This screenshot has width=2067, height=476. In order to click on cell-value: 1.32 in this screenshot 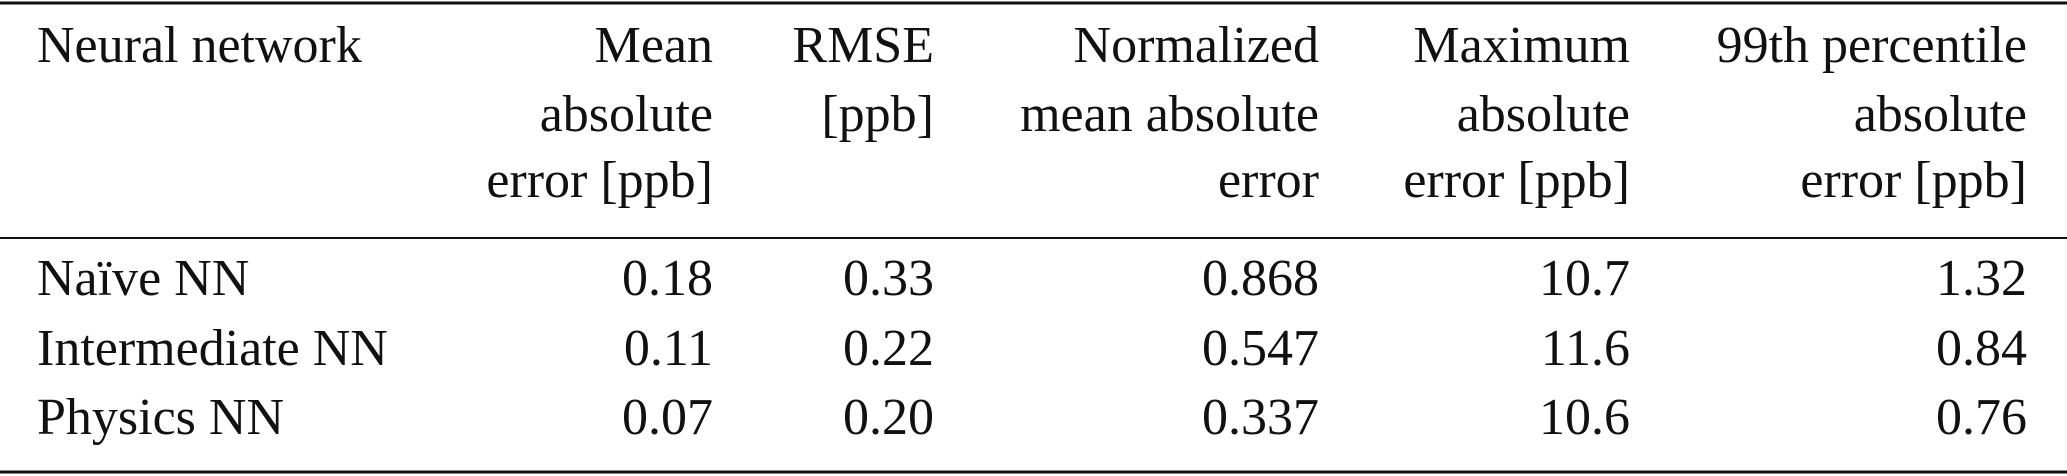, I will do `click(1981, 278)`.